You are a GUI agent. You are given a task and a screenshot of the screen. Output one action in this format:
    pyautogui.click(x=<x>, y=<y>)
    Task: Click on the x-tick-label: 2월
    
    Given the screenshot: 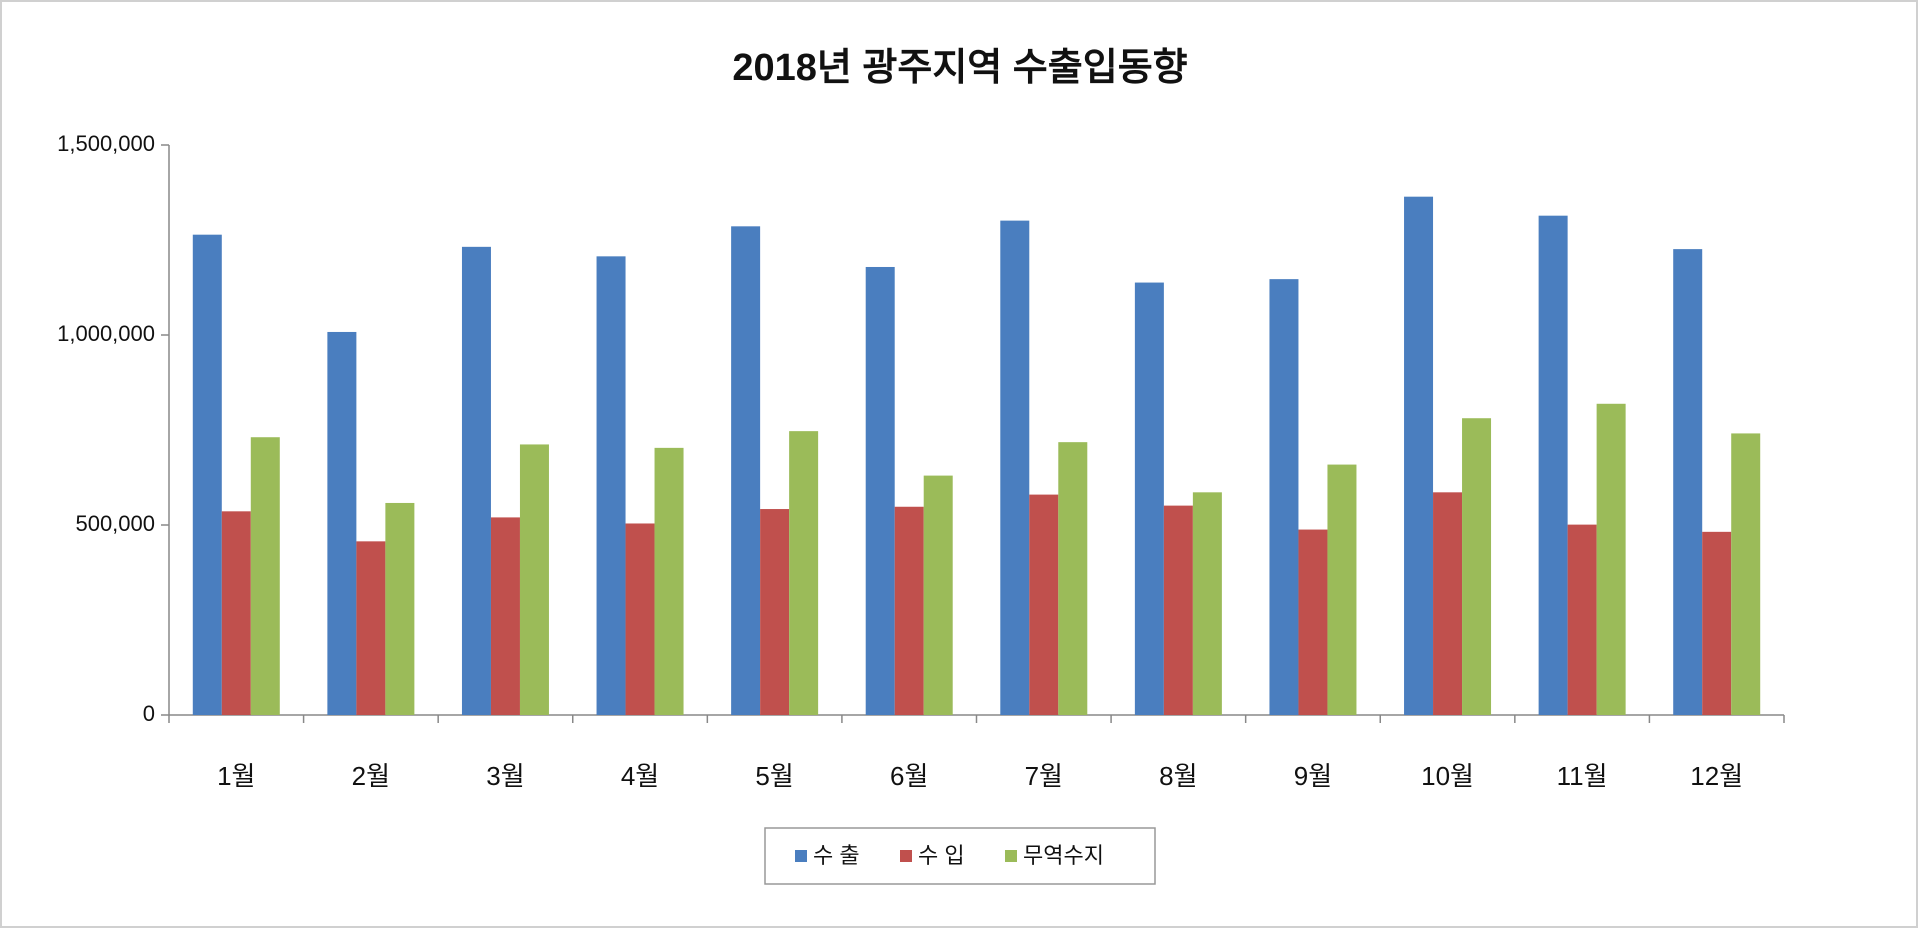 What is the action you would take?
    pyautogui.click(x=371, y=776)
    